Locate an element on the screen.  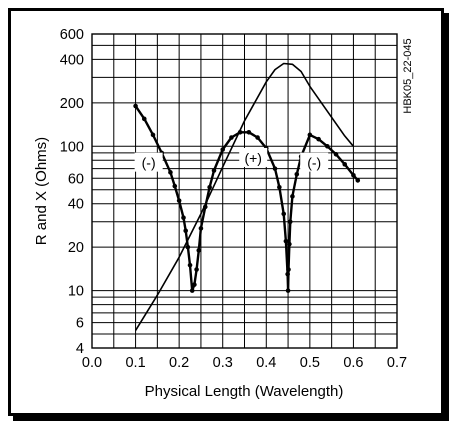
y-tick-label: 40 is located at coordinates (76, 205).